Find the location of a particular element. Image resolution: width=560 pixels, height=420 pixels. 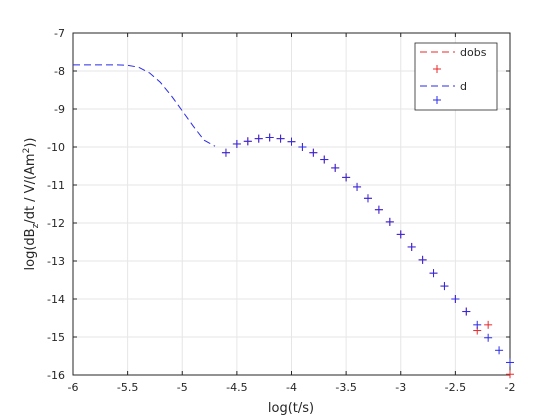

y-tick-label: -16 is located at coordinates (56, 375).